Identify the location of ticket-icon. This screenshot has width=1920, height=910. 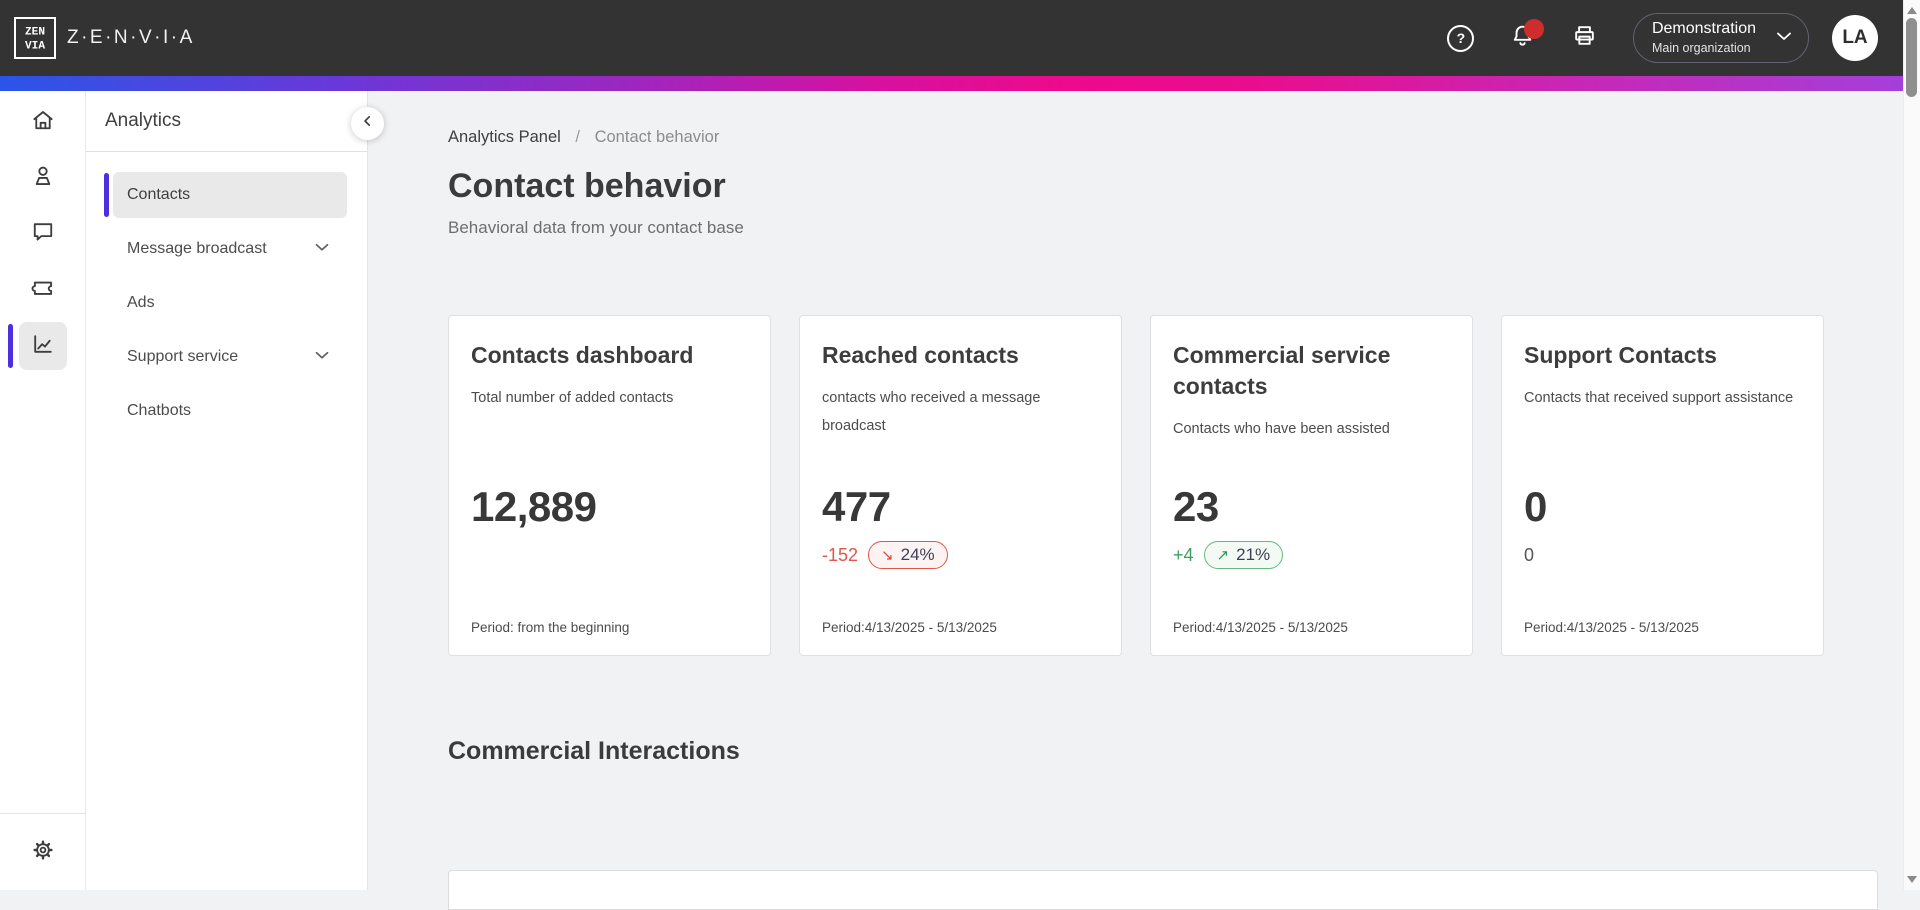
(43, 290).